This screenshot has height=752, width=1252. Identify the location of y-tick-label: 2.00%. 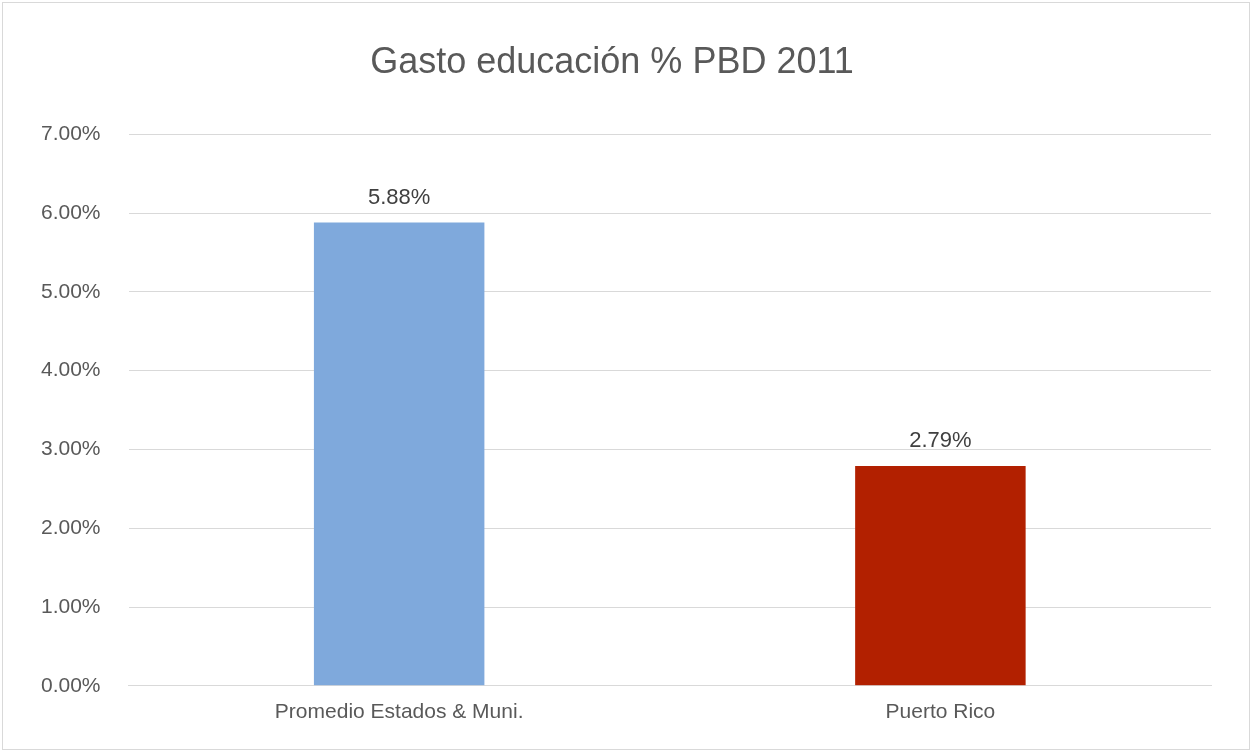
(71, 526).